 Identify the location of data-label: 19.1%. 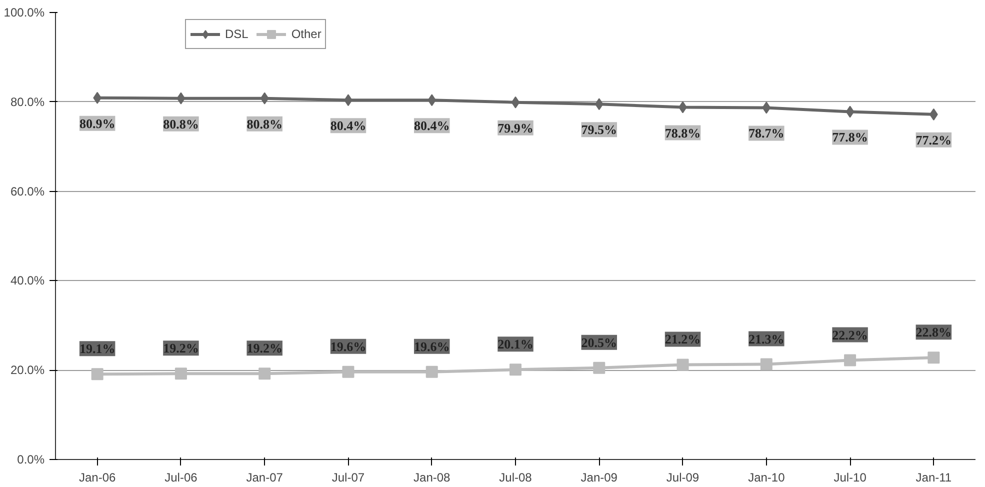
(97, 348).